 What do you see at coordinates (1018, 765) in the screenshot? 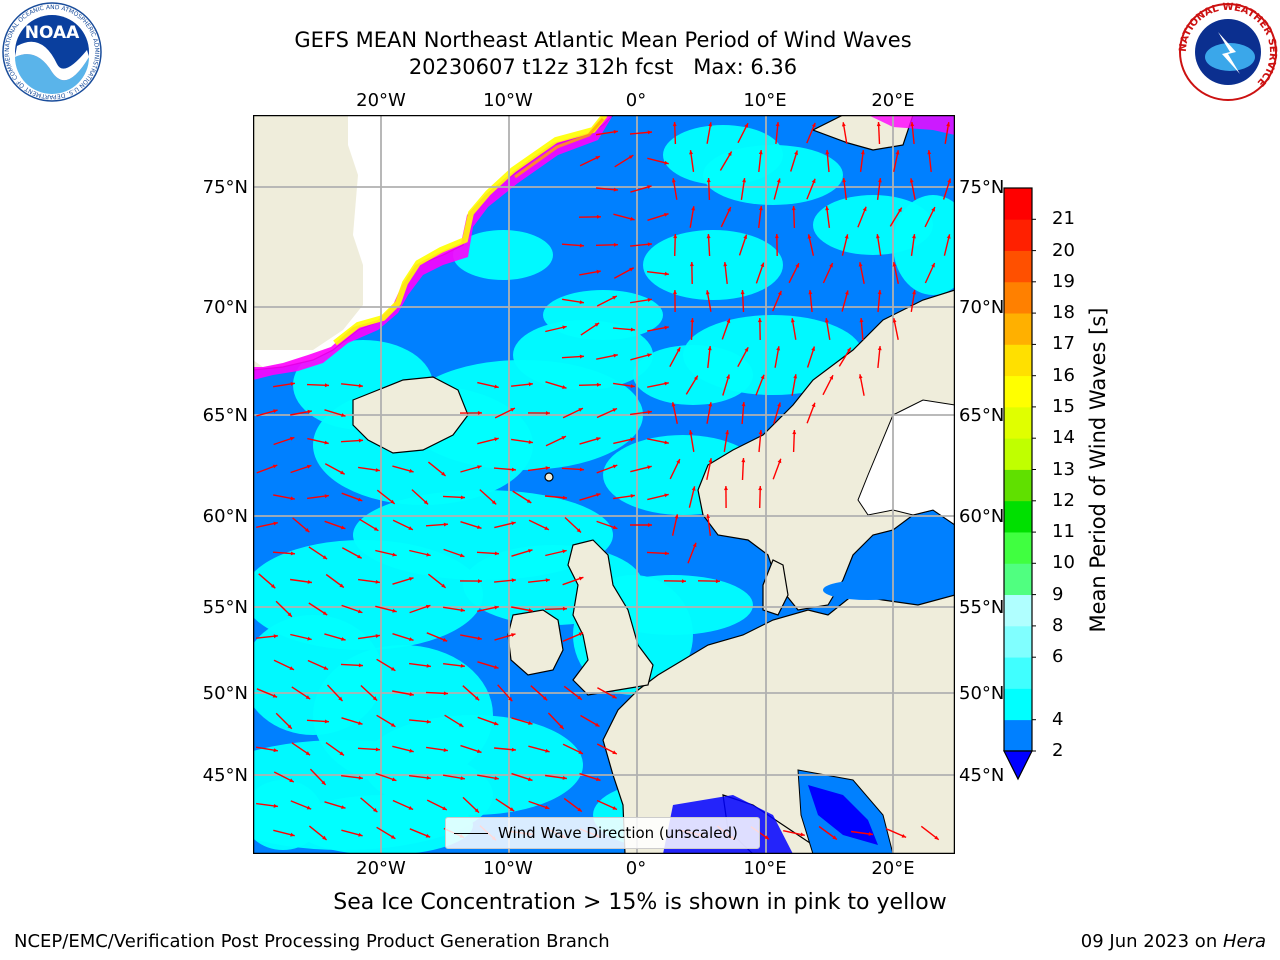
I see `colorbar-under-extension` at bounding box center [1018, 765].